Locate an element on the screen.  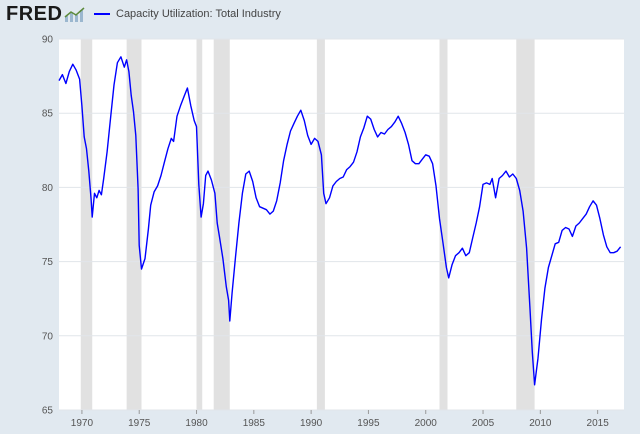
y-tick-label: 90 is located at coordinates (48, 40).